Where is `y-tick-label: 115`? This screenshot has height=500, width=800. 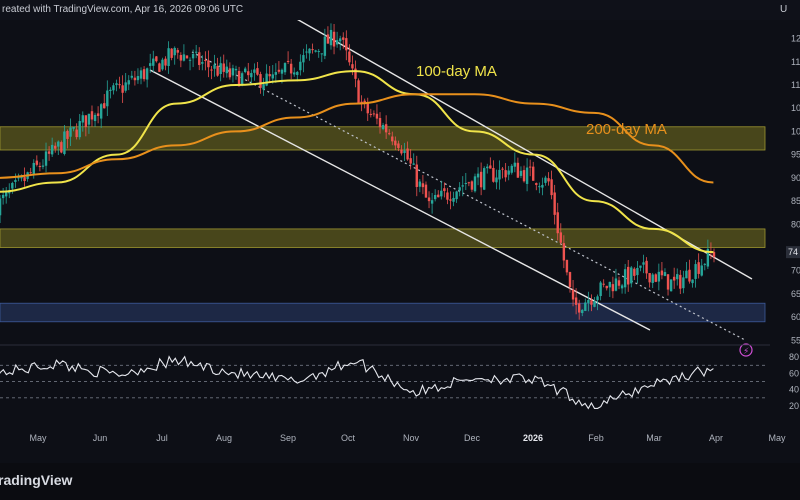 y-tick-label: 115 is located at coordinates (795, 62).